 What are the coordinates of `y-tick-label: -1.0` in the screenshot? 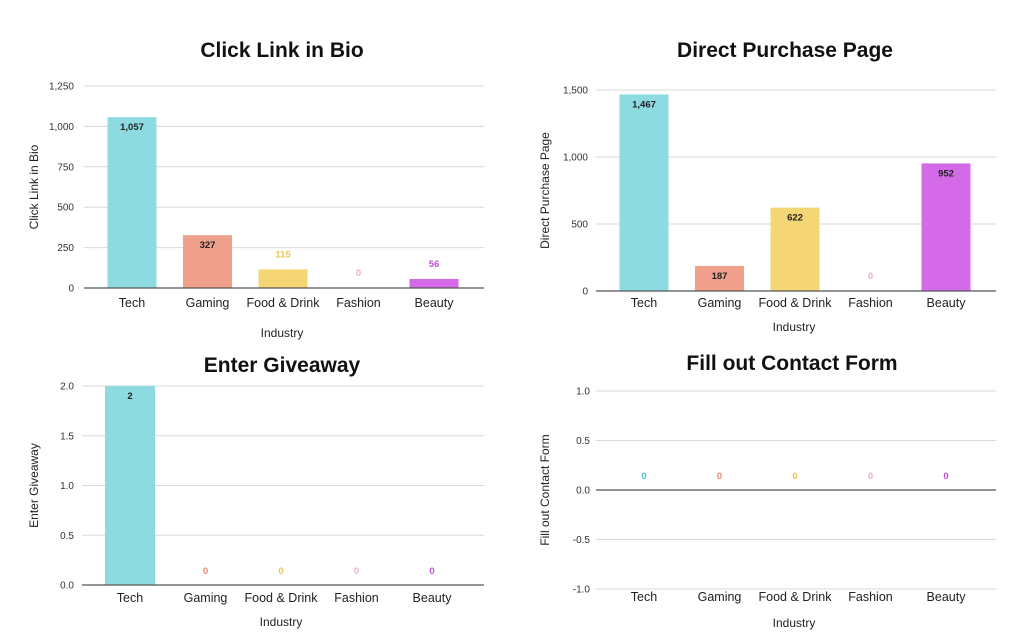 It's located at (582, 590).